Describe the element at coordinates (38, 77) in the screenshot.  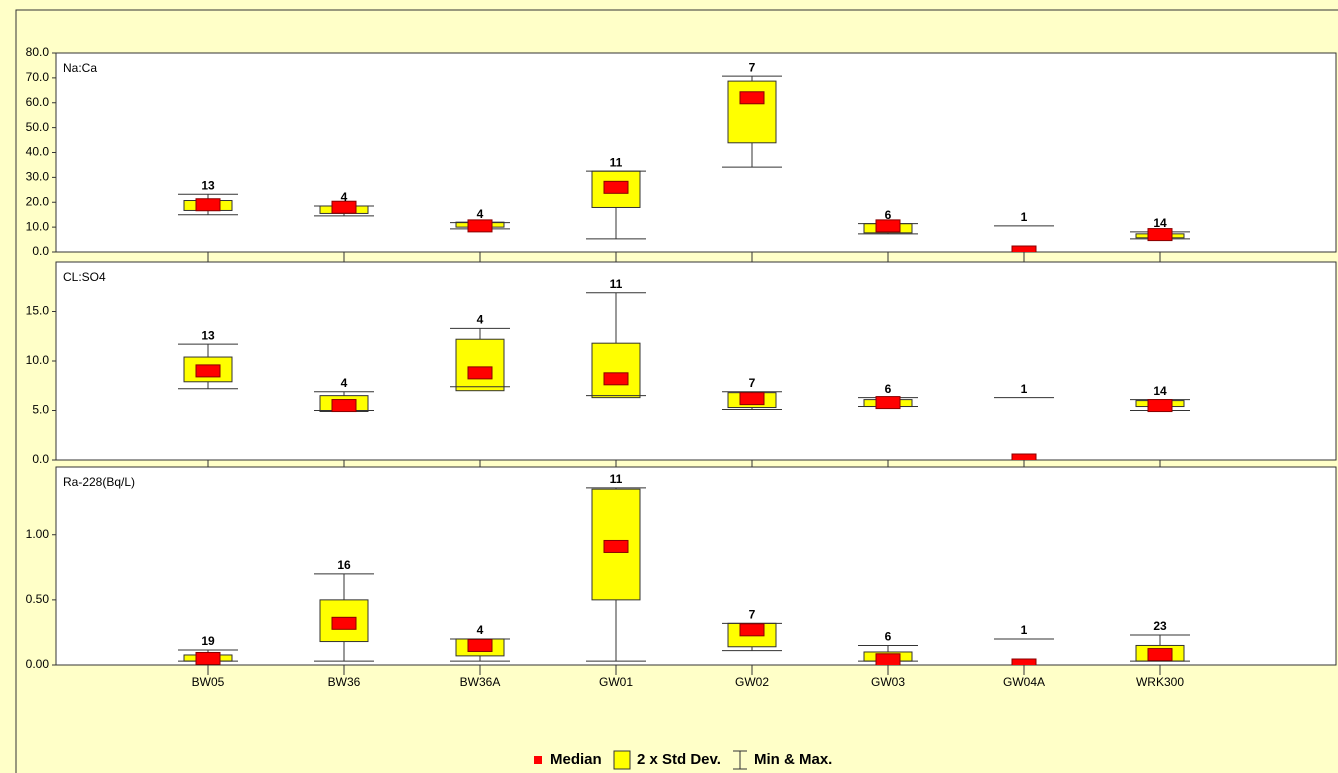
I see `y-tick-label: 70.0` at that location.